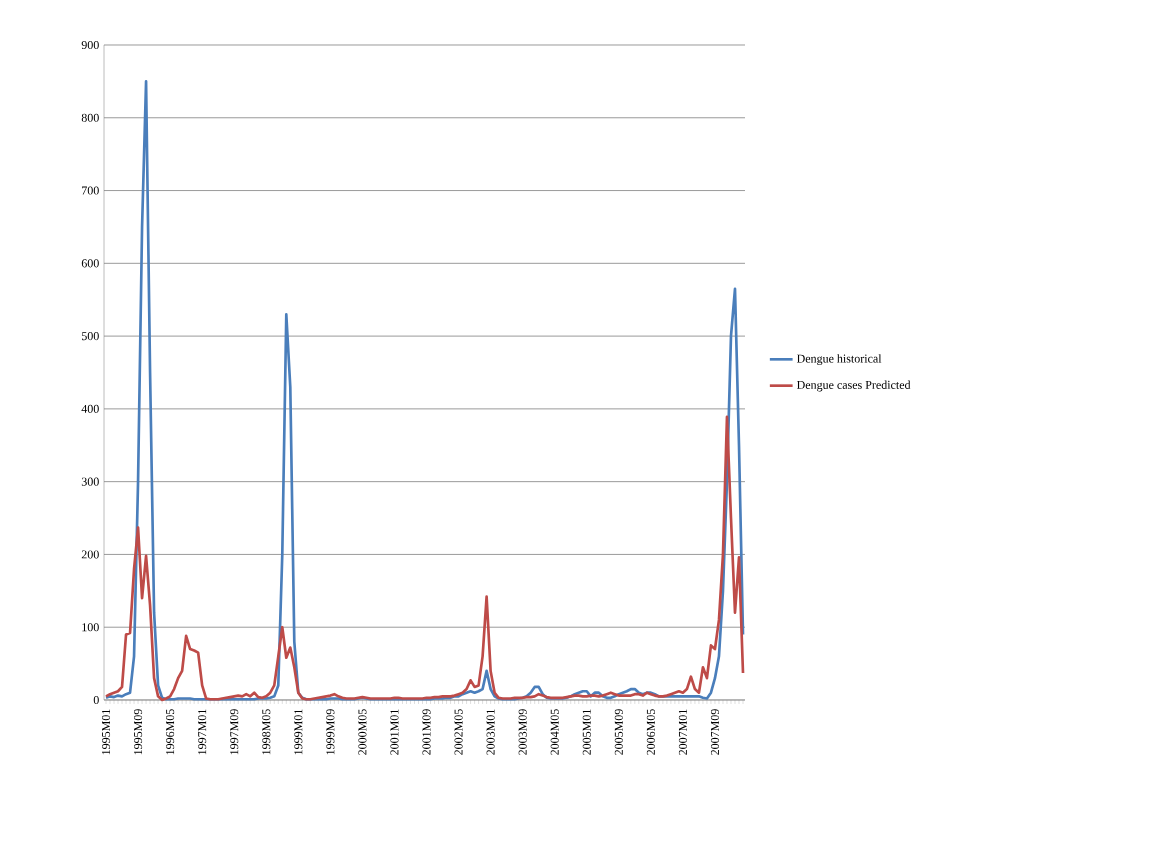  Describe the element at coordinates (90, 117) in the screenshot. I see `y-tick-label: 800` at that location.